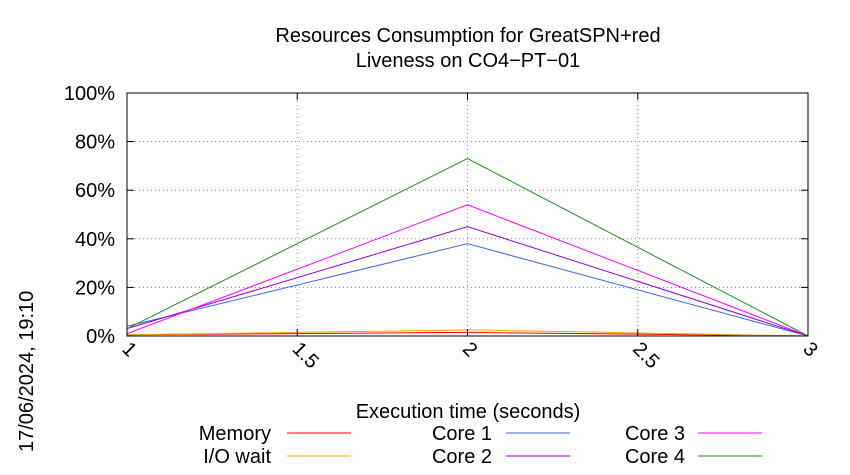 This screenshot has height=475, width=850. What do you see at coordinates (468, 412) in the screenshot?
I see `x-axis-title: Execution time (seconds)` at bounding box center [468, 412].